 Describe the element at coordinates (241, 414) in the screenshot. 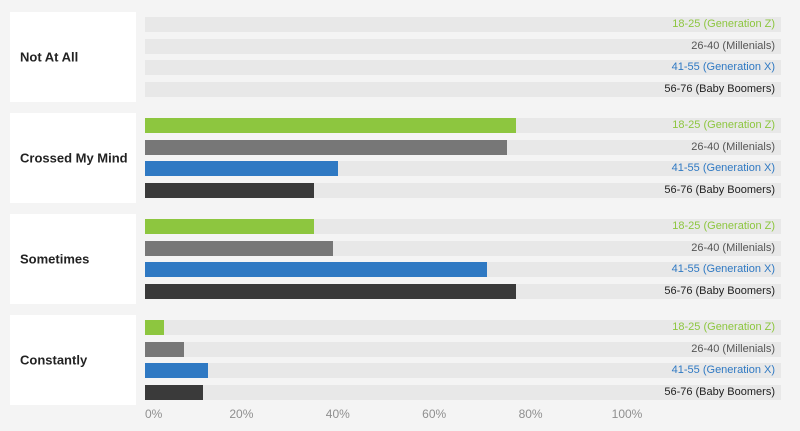

I see `x-tick-label: 20%` at that location.